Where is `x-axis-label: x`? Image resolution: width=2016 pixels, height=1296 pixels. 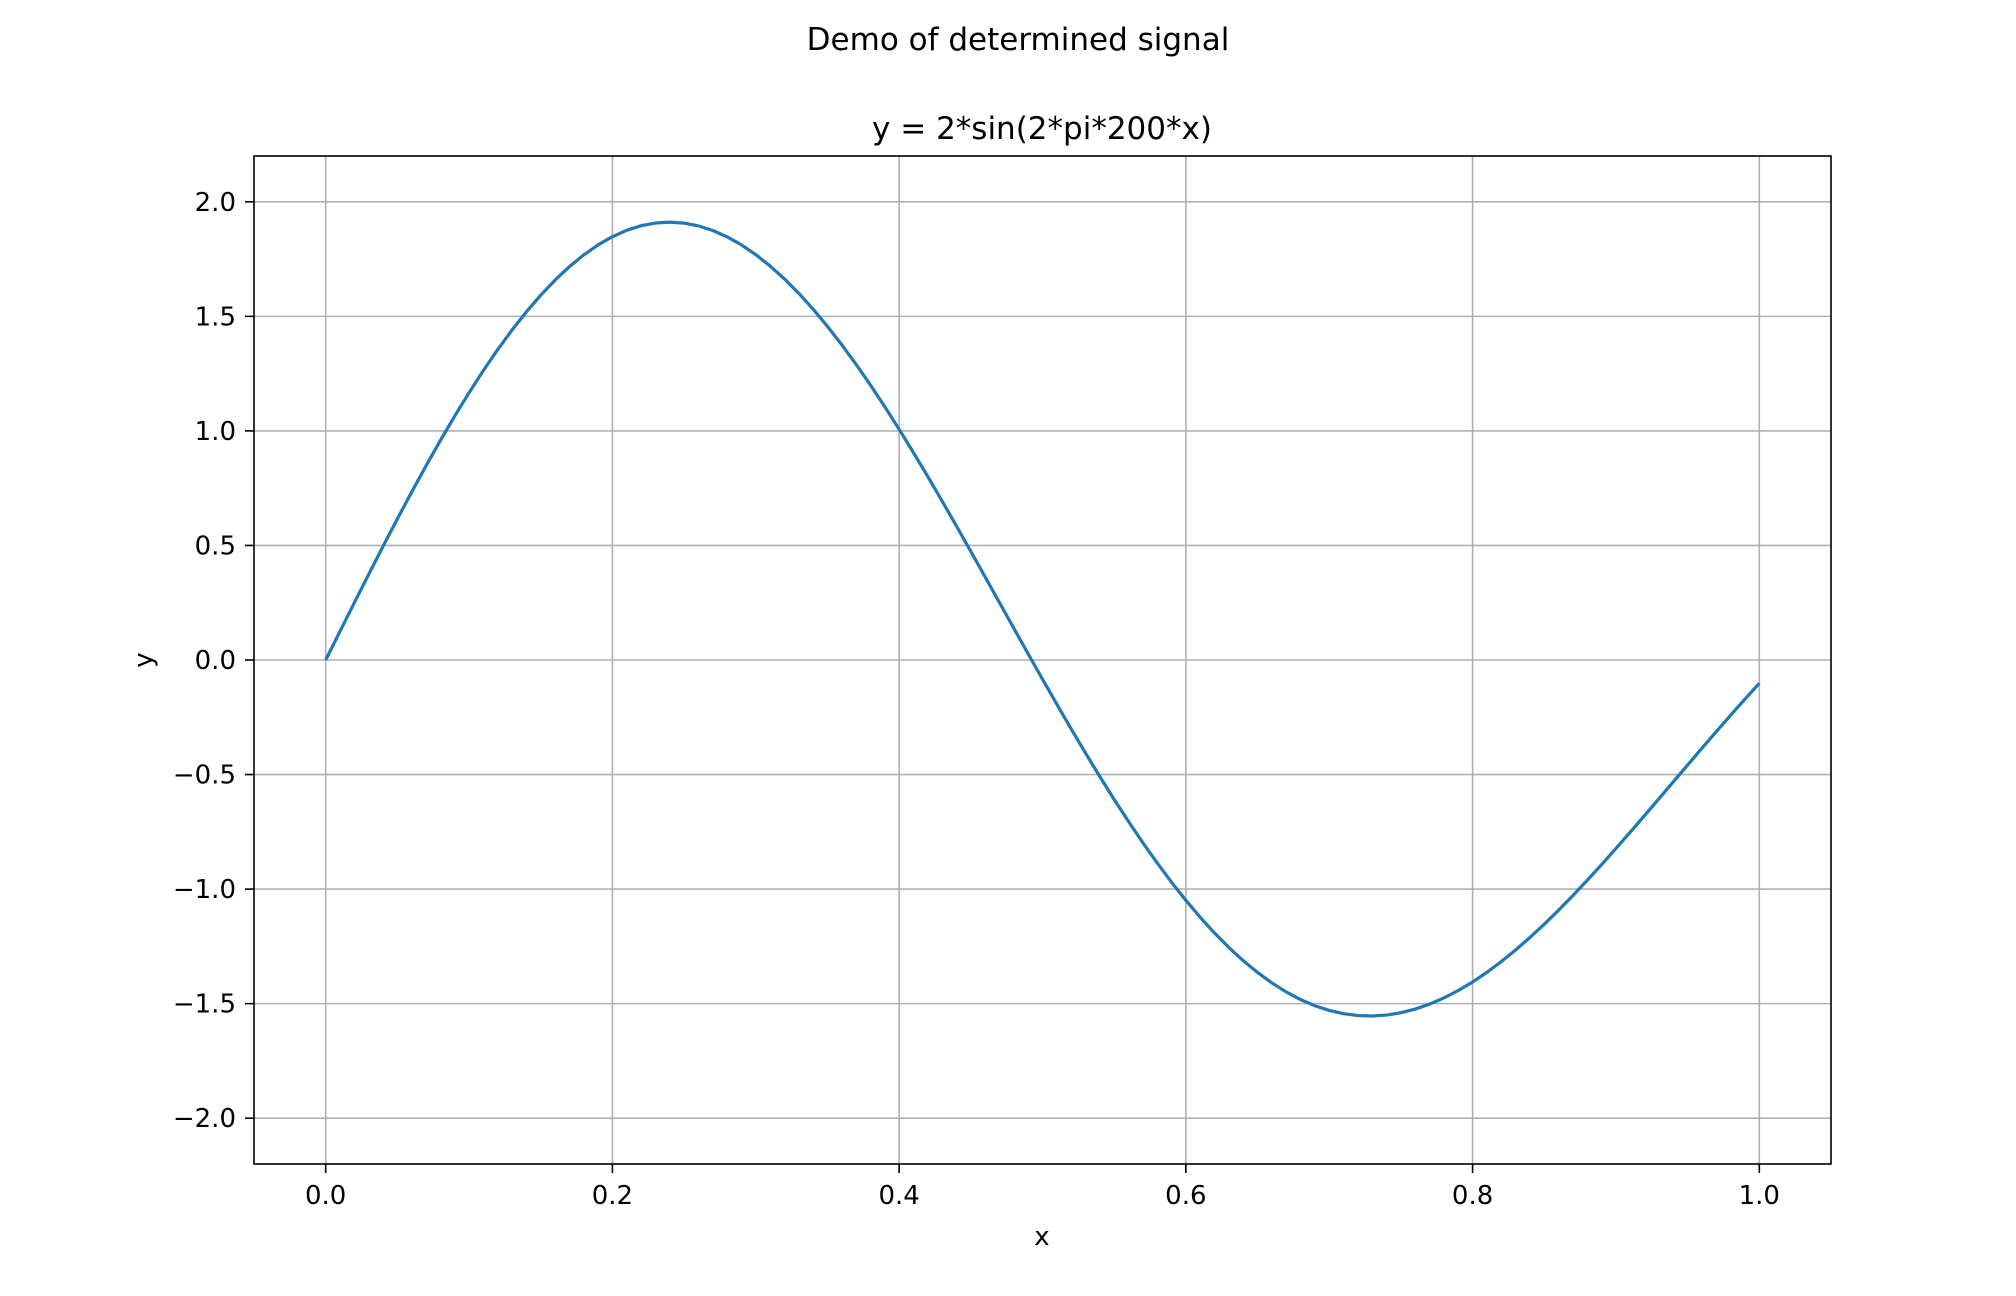 x-axis-label: x is located at coordinates (1041, 1237).